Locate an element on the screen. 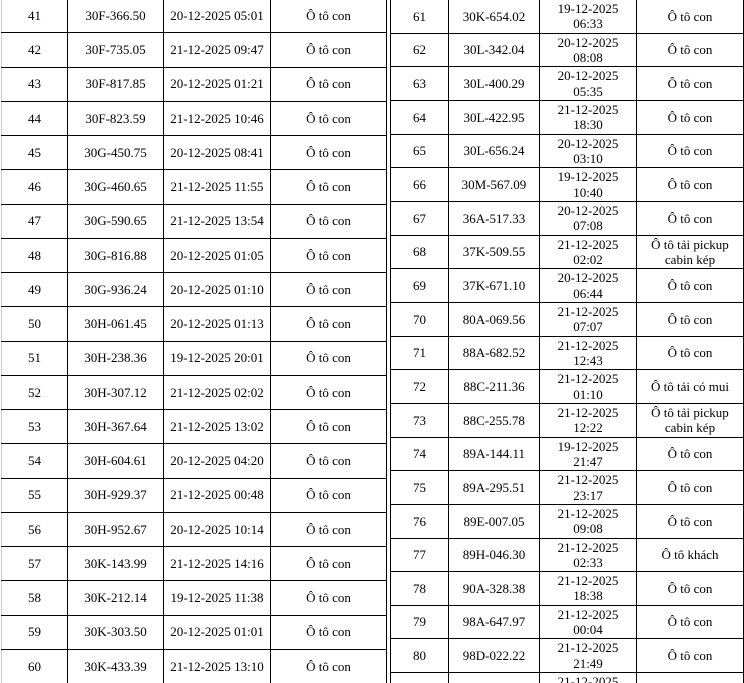 The width and height of the screenshot is (744, 683). table-row: 63 30L-400.29 20-12-2025 05:35 Ô tô con is located at coordinates (567, 83).